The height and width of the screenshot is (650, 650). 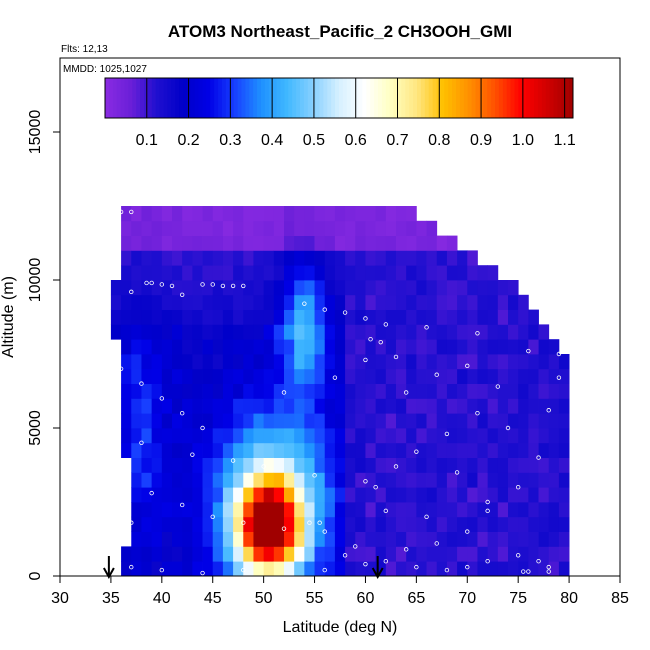 I want to click on x-tick-label: 85, so click(x=620, y=598).